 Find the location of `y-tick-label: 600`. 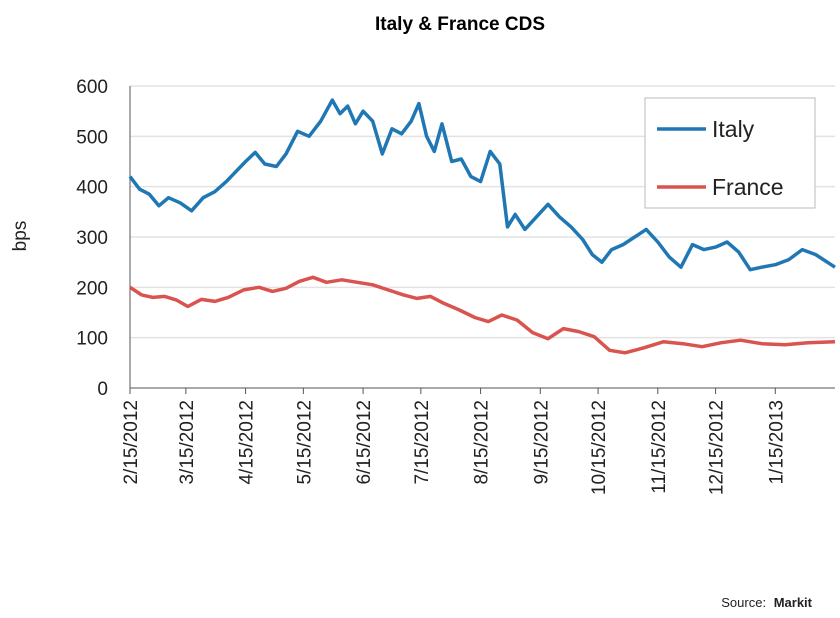

y-tick-label: 600 is located at coordinates (92, 87).